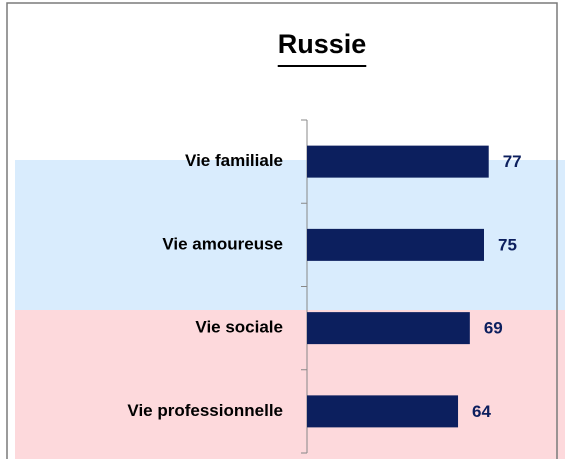  I want to click on value-label: 64, so click(481, 411).